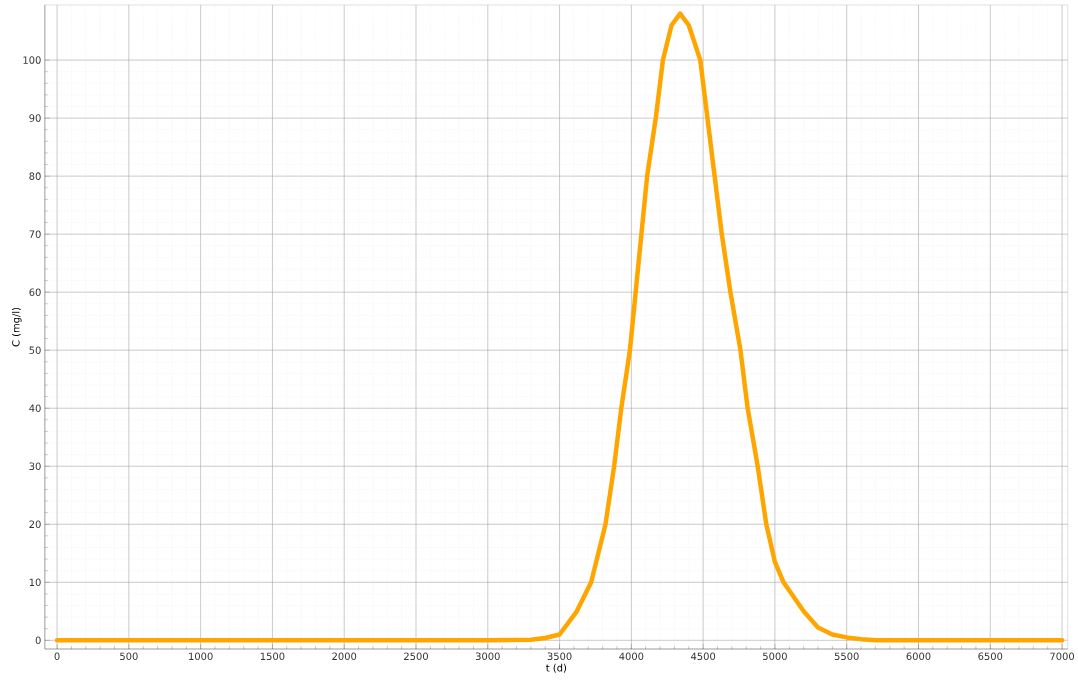 Image resolution: width=1078 pixels, height=688 pixels. What do you see at coordinates (703, 656) in the screenshot?
I see `x-tick-label: 4500` at bounding box center [703, 656].